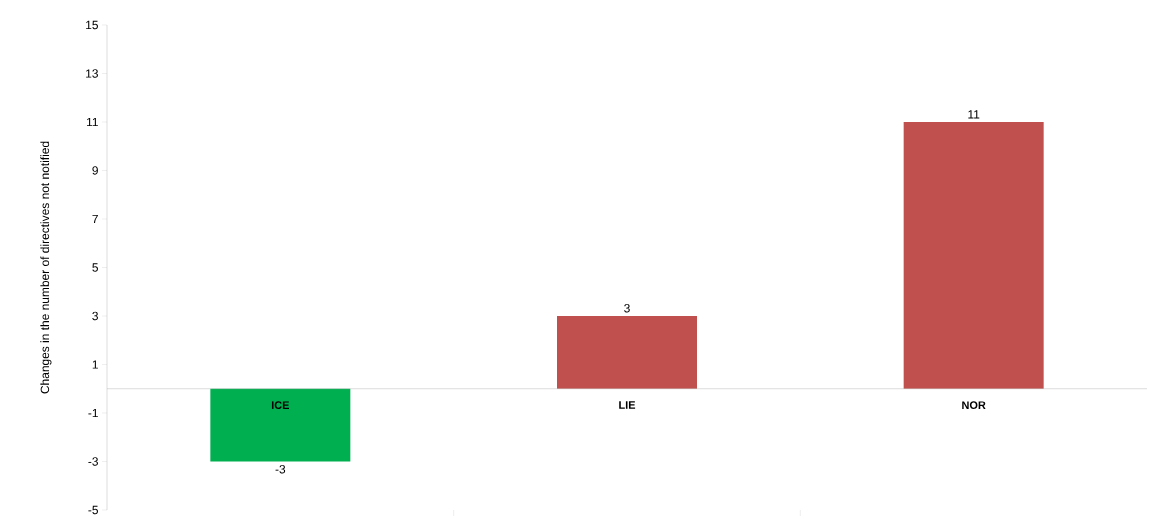  Describe the element at coordinates (974, 114) in the screenshot. I see `data-label: 11` at that location.